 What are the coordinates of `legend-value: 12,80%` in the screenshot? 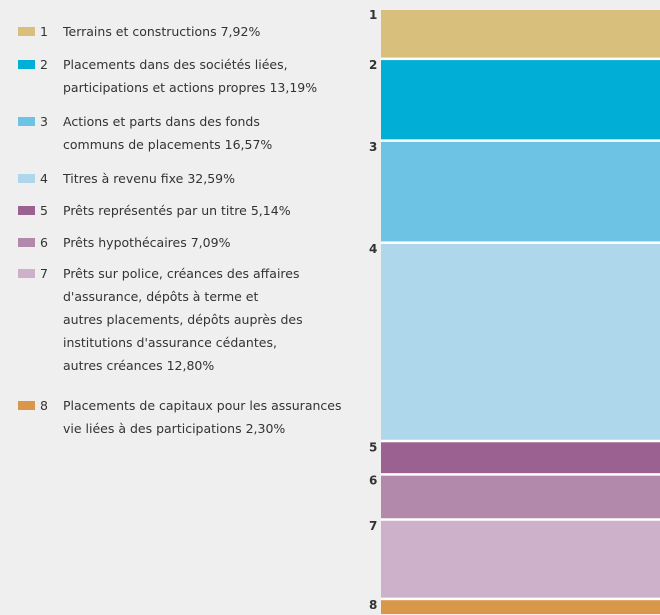 It's located at (190, 365).